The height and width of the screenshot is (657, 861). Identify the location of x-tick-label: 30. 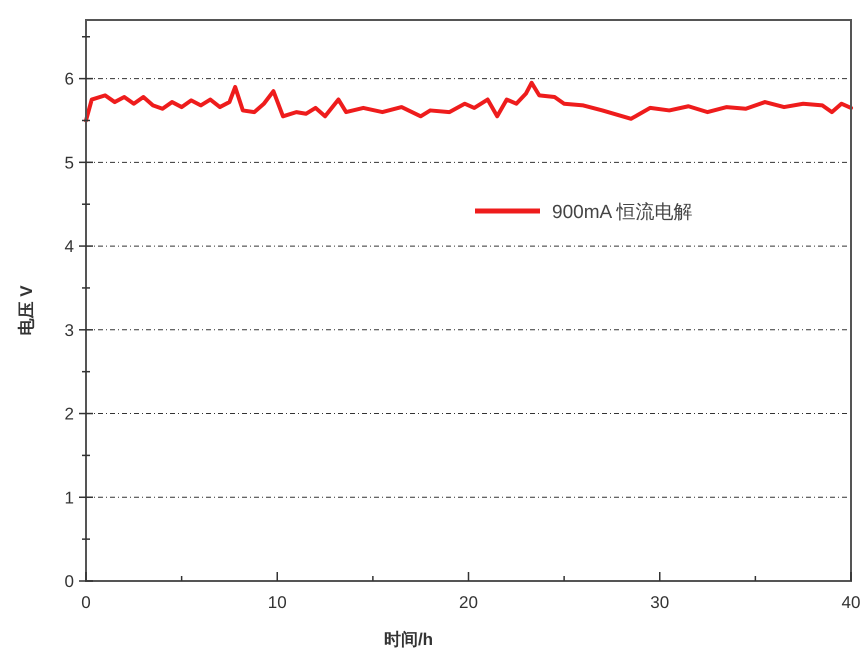
(660, 602).